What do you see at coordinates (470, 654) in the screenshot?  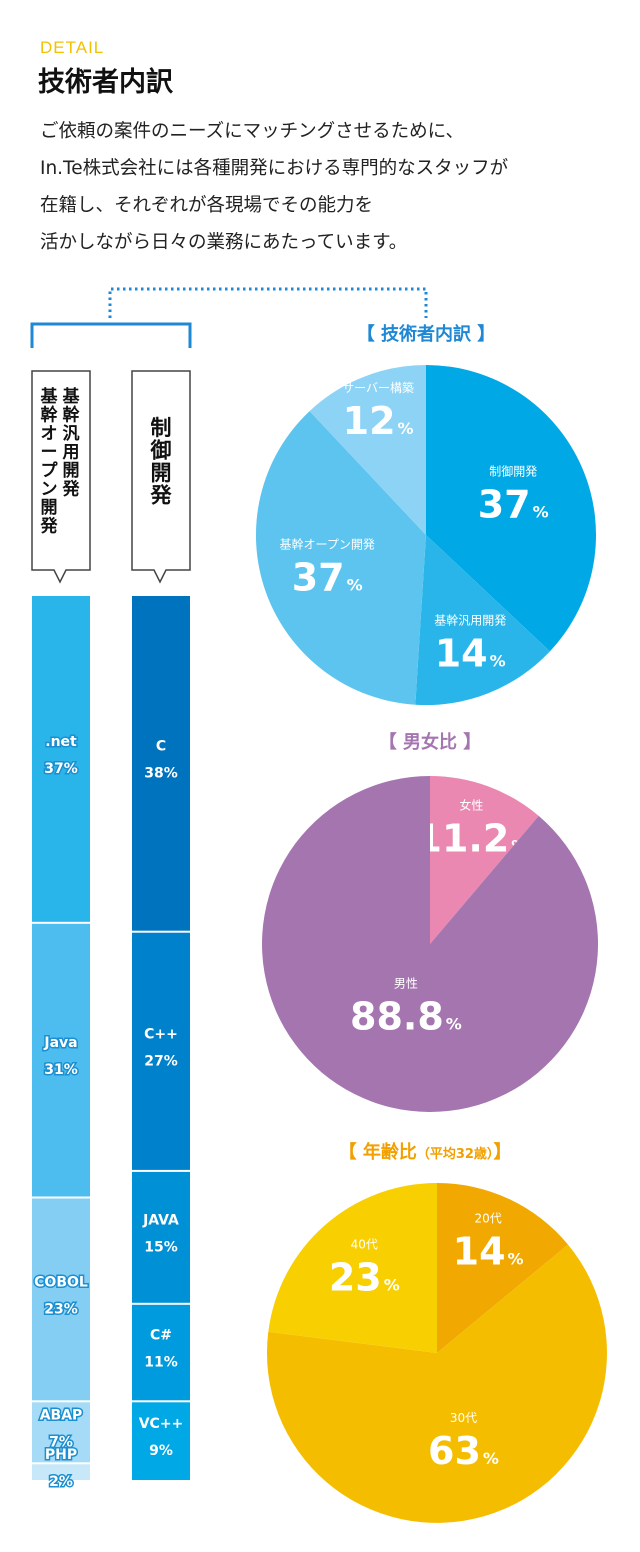 I see `engineers-pie-slice-value: 14%` at bounding box center [470, 654].